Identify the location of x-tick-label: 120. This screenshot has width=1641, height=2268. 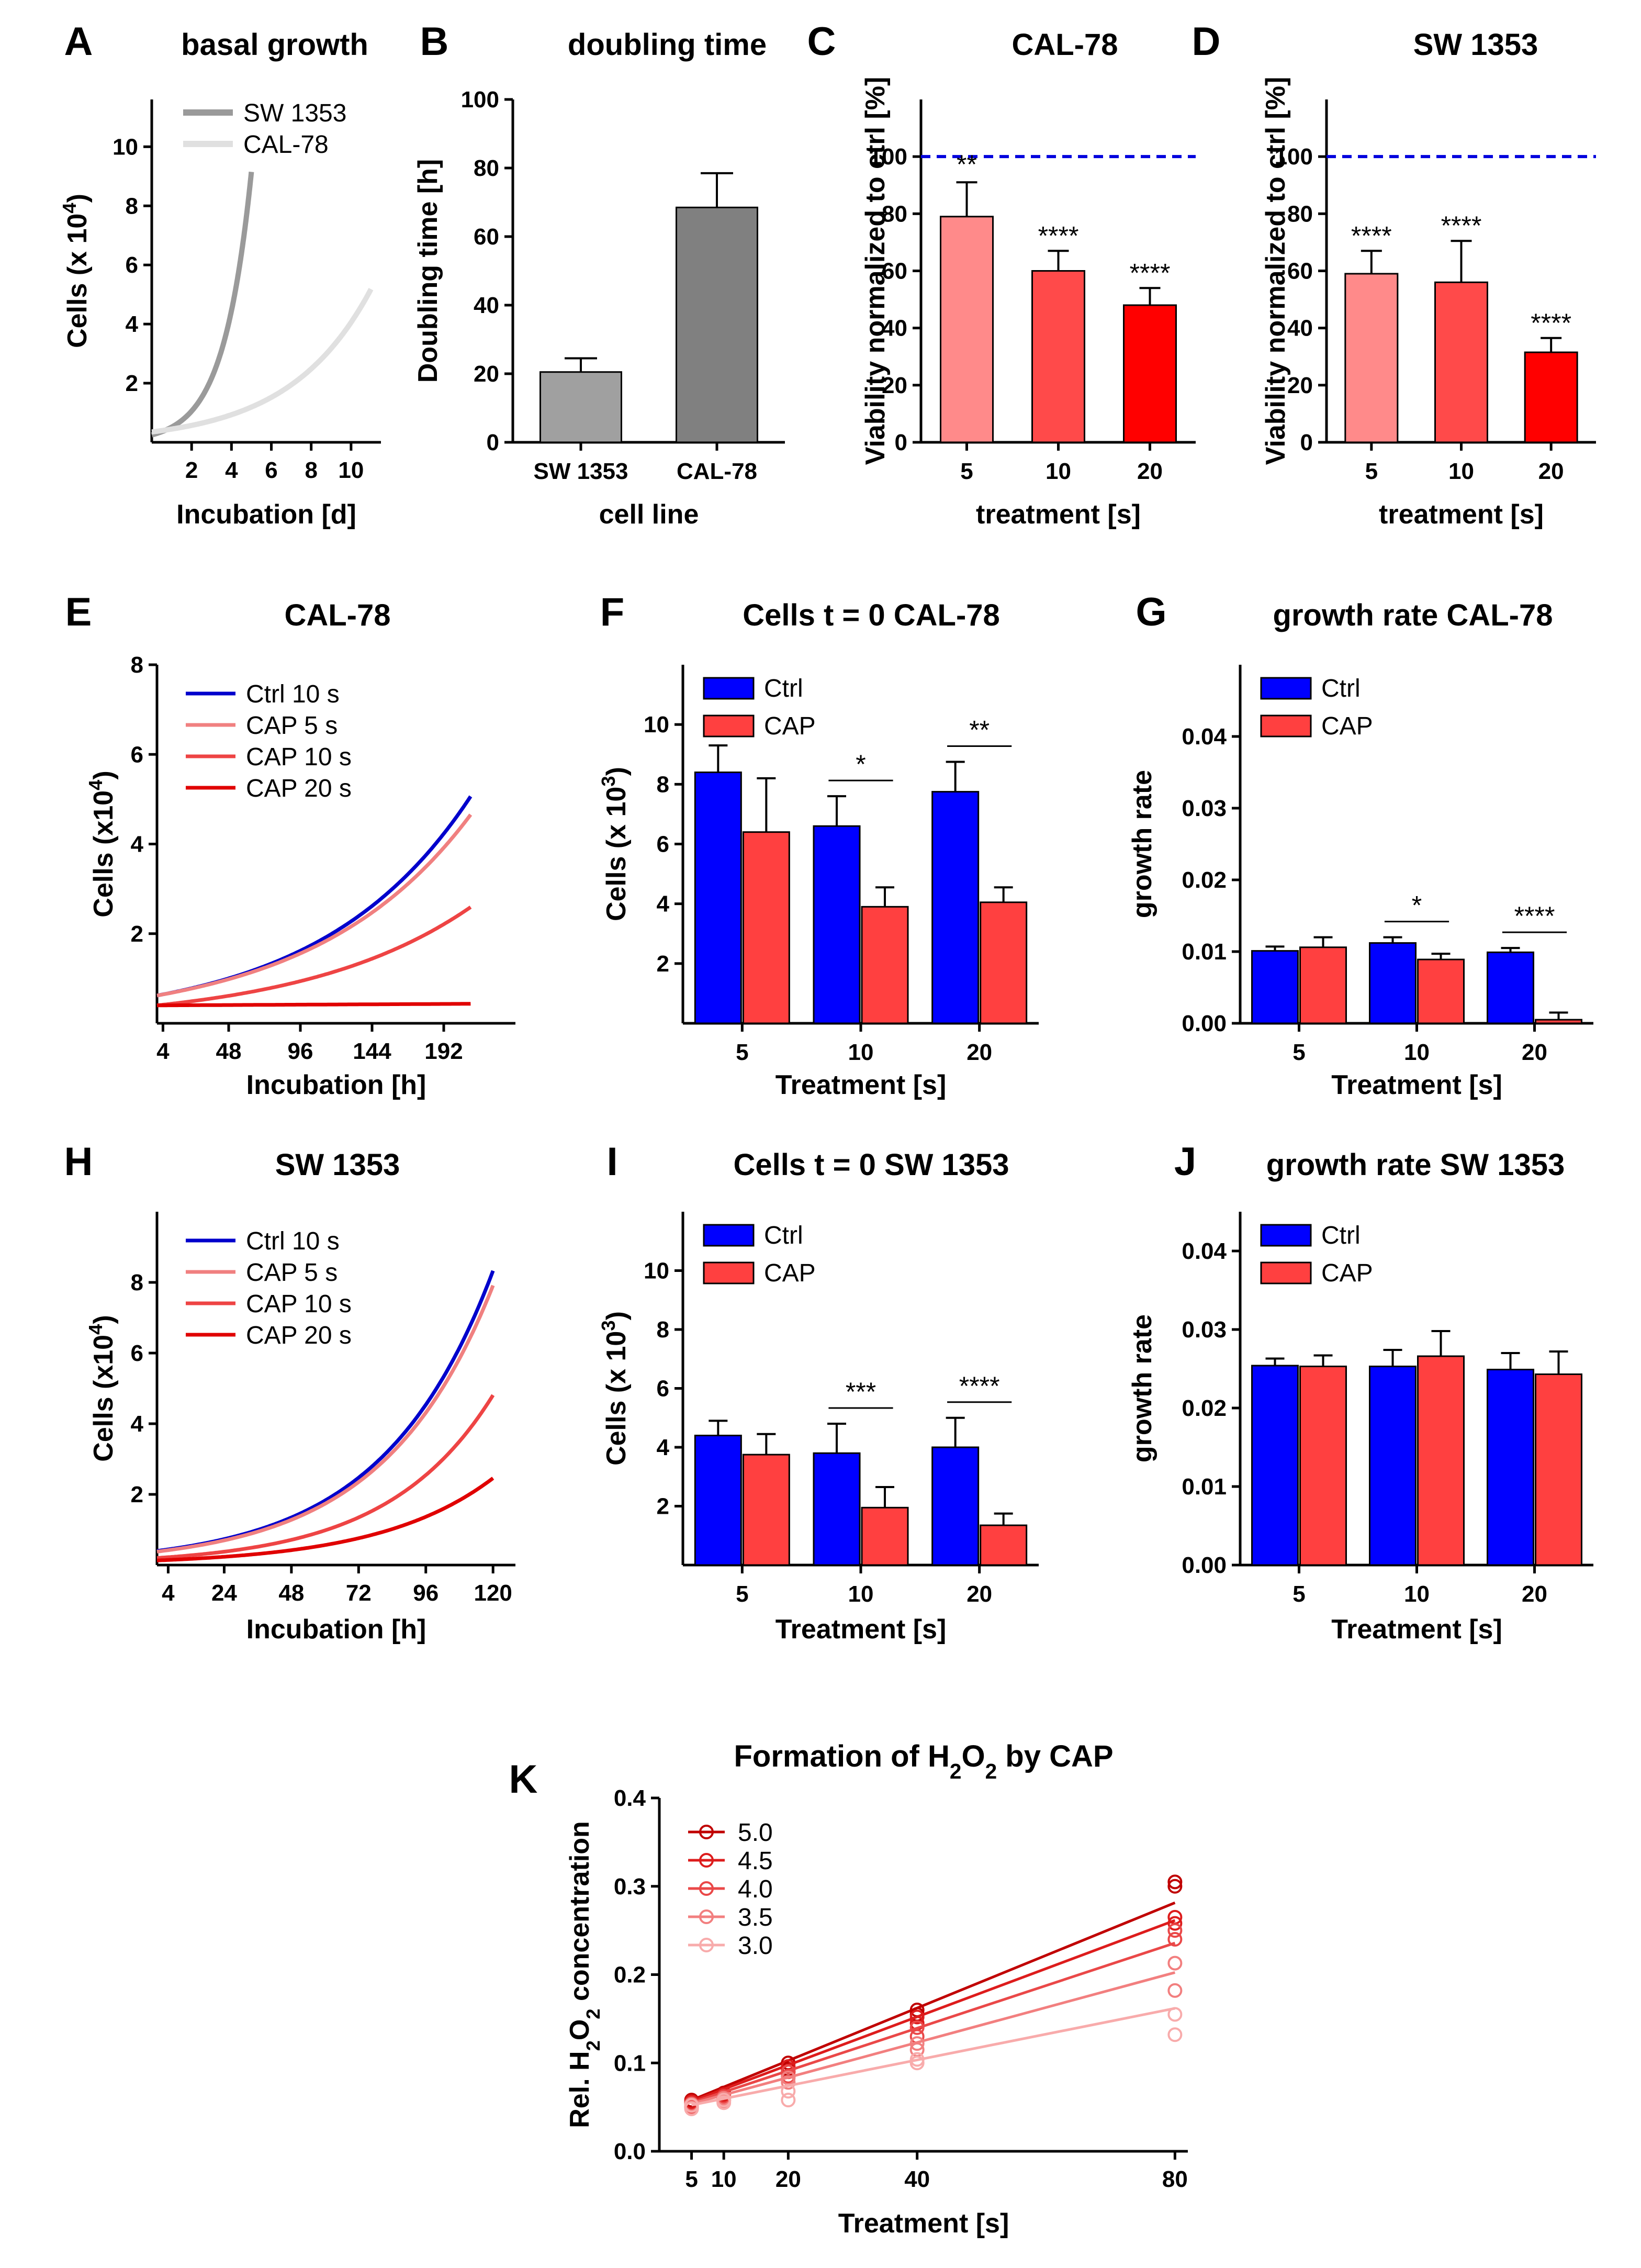
(493, 1593).